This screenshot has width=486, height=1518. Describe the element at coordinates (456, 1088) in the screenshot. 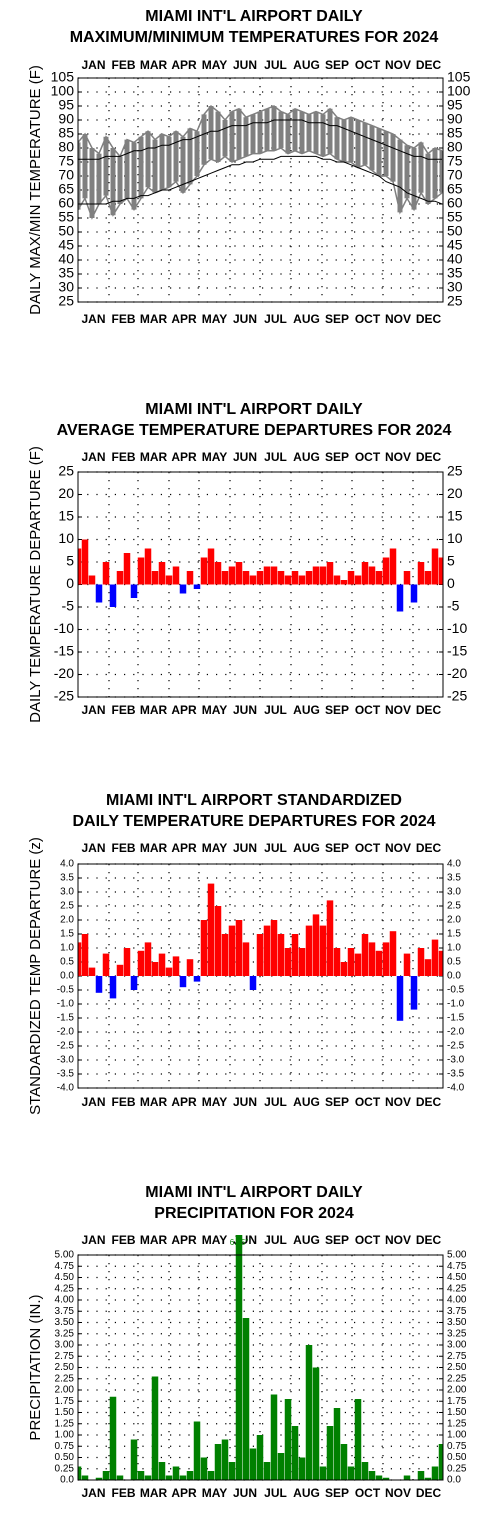

I see `y-tick-label: -4.0` at that location.